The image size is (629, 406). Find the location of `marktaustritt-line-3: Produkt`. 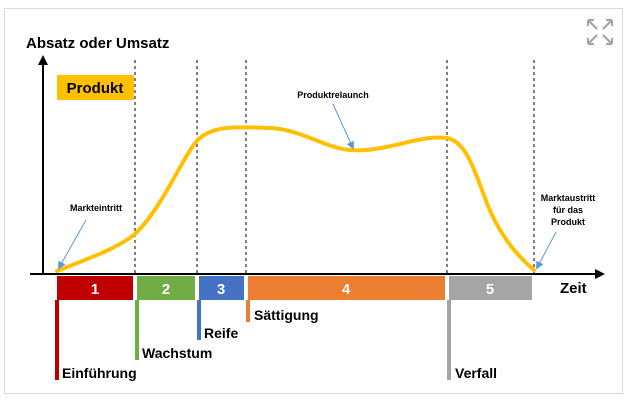

marktaustritt-line-3: Produkt is located at coordinates (568, 222).